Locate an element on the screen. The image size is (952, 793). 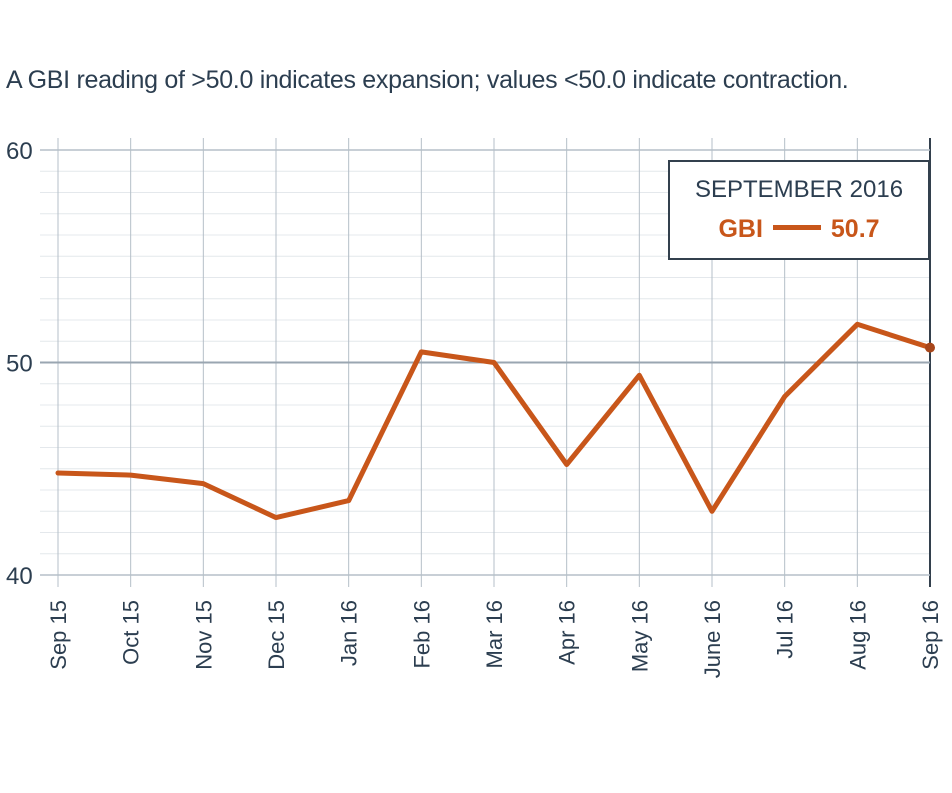
callout-title: SEPTEMBER 2016 is located at coordinates (799, 189).